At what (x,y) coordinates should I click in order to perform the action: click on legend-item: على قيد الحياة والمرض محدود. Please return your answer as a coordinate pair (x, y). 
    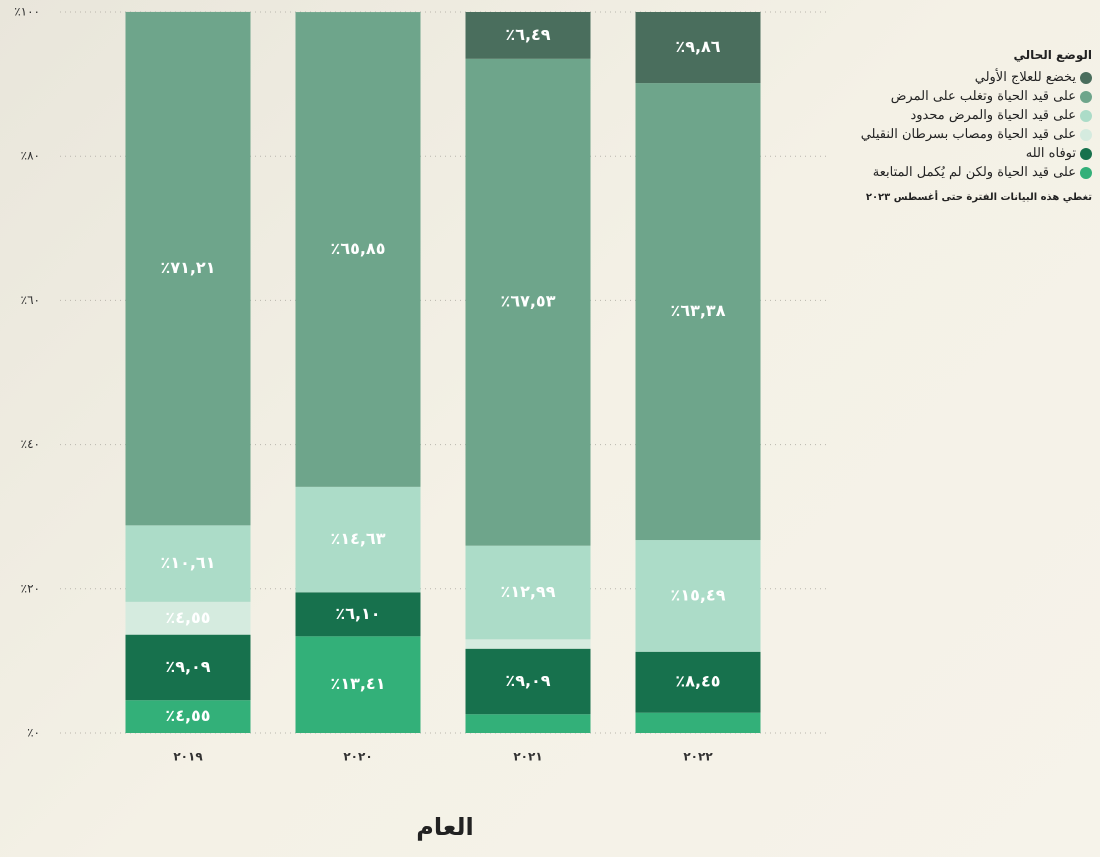
    Looking at the image, I should click on (942, 115).